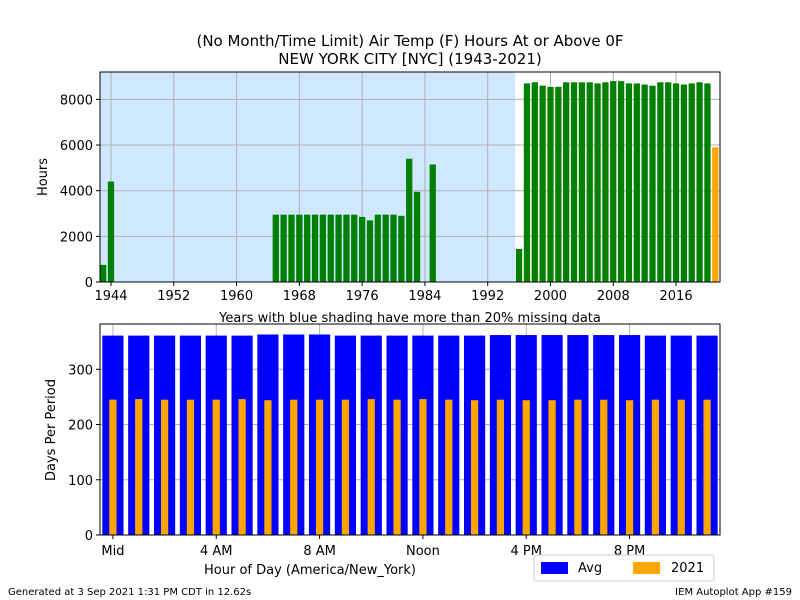 This screenshot has width=800, height=600. I want to click on current-year-bar, so click(715, 214).